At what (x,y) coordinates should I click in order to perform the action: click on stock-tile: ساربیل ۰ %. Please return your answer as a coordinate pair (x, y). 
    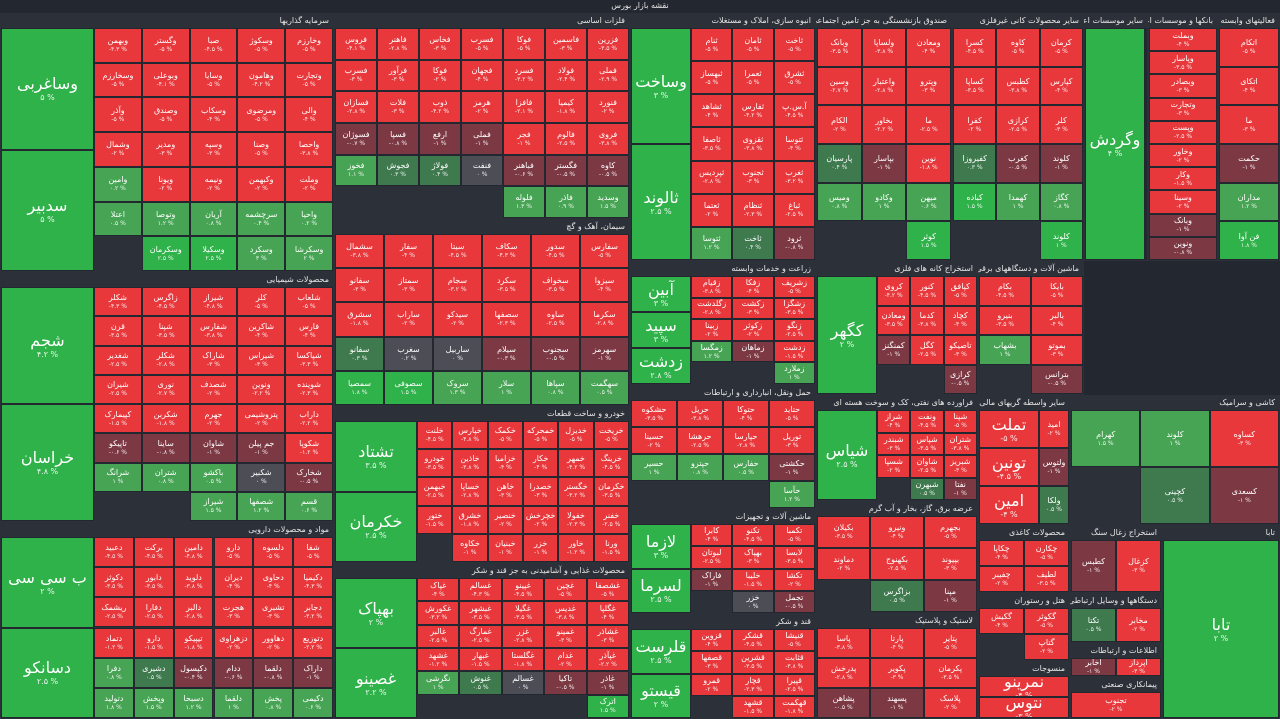
    Looking at the image, I should click on (457, 353).